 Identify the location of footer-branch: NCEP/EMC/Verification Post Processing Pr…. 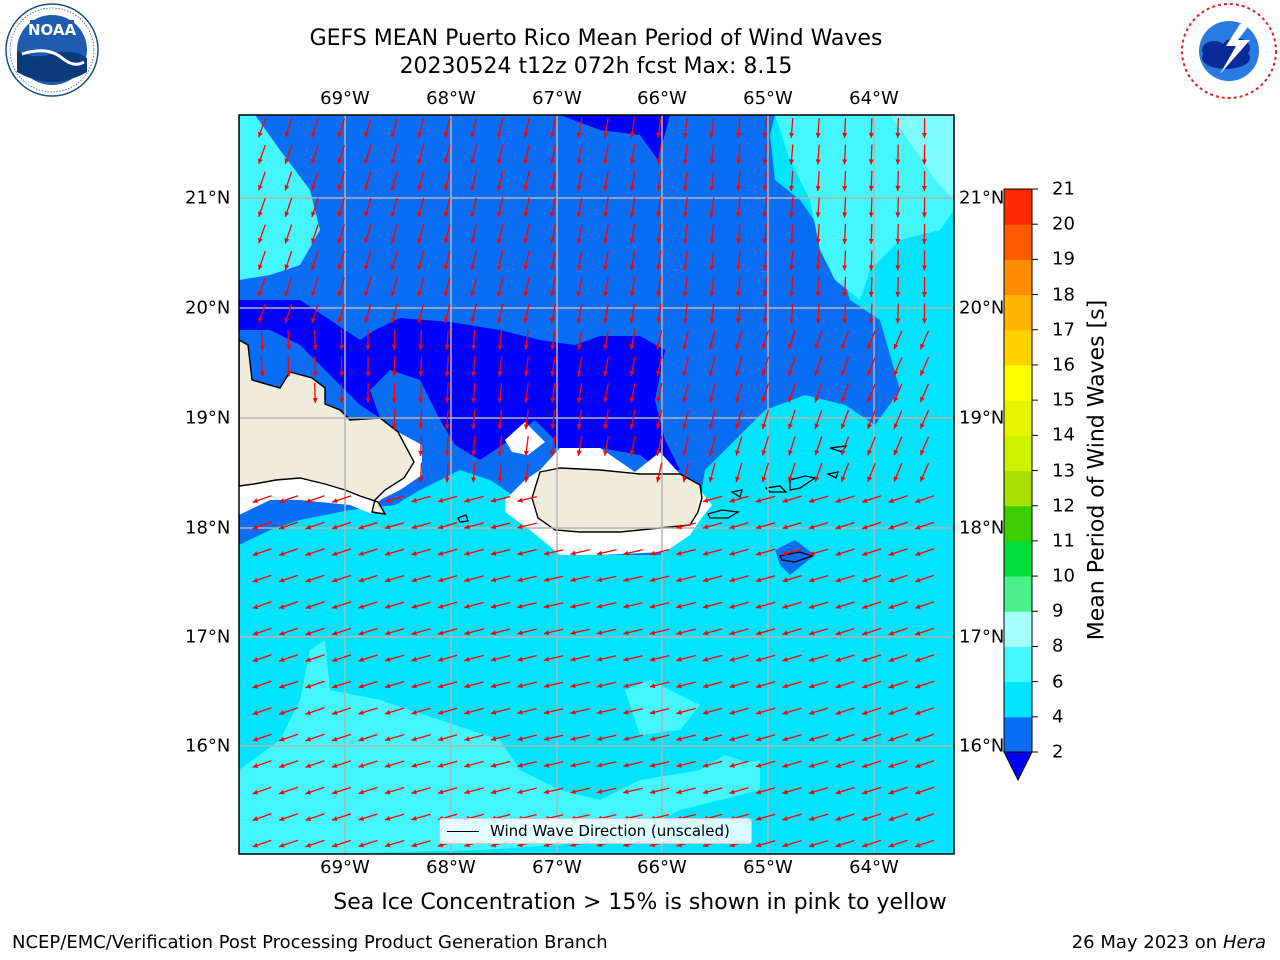
(310, 942).